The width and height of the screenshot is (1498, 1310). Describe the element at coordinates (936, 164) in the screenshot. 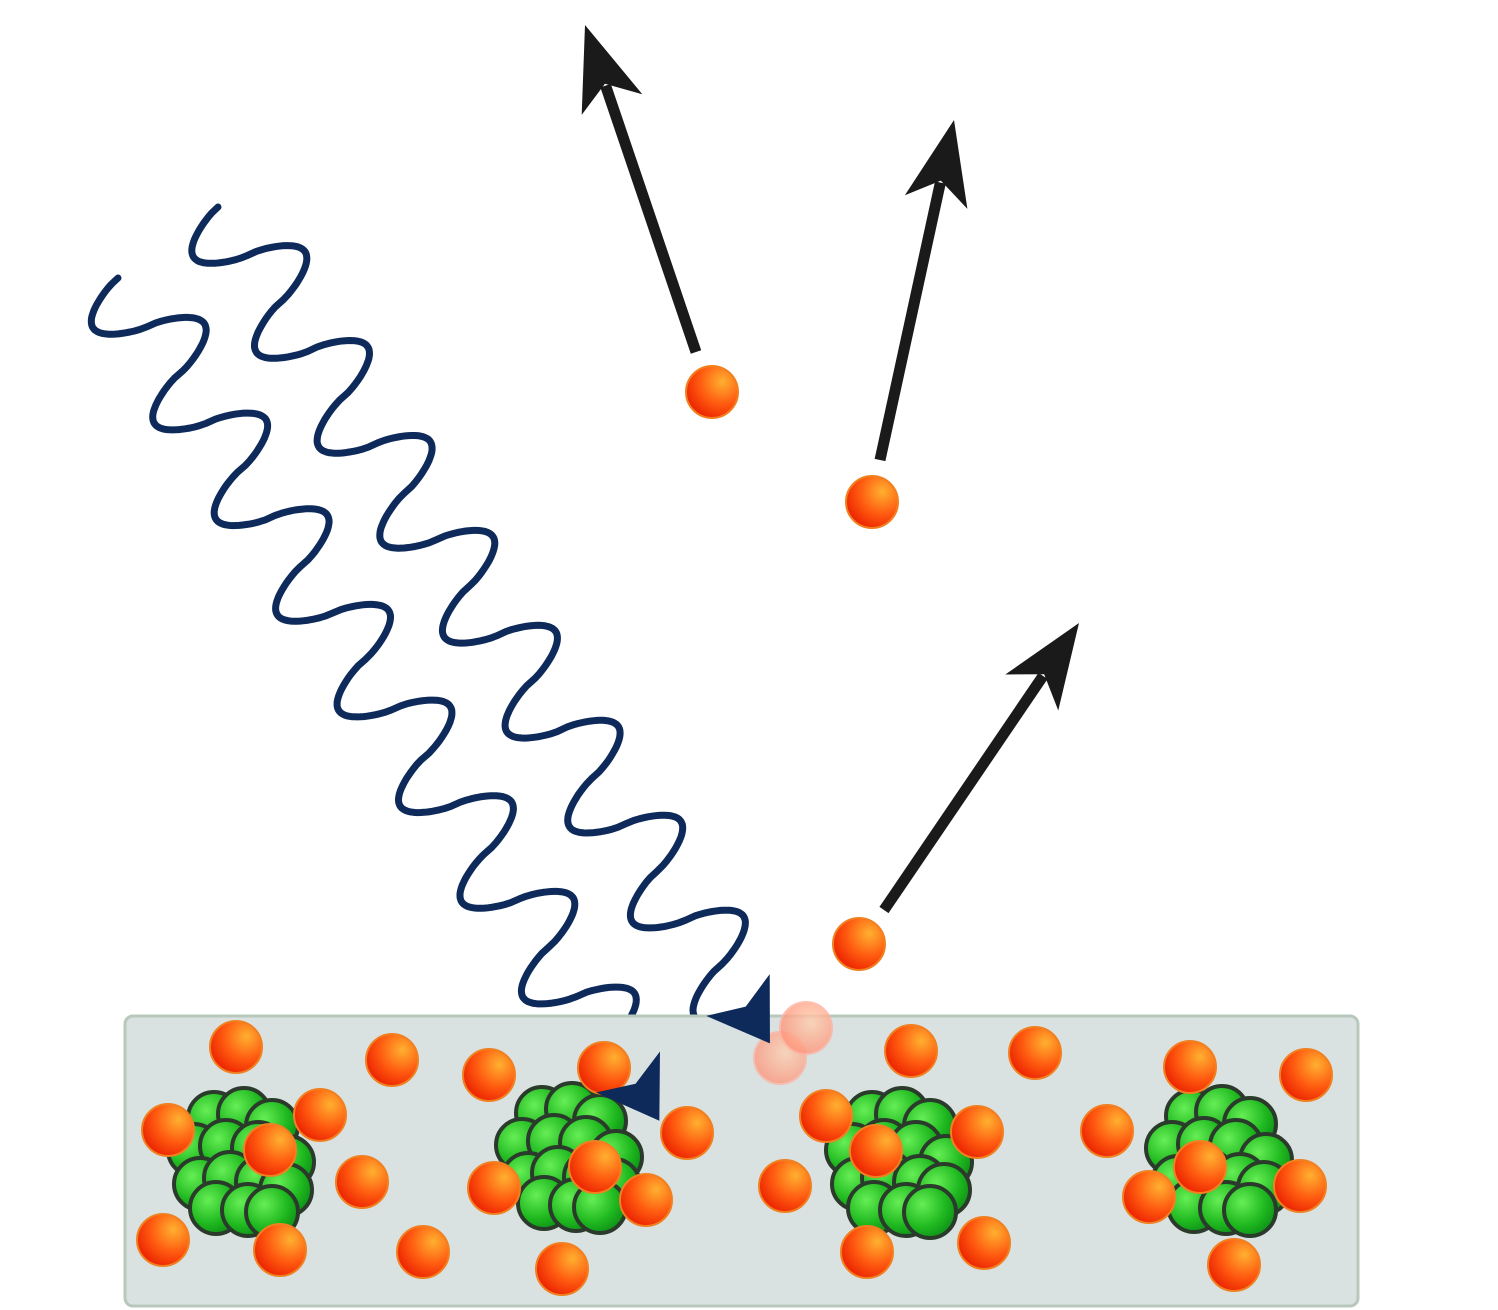

I see `emission-arrow-2-head` at that location.